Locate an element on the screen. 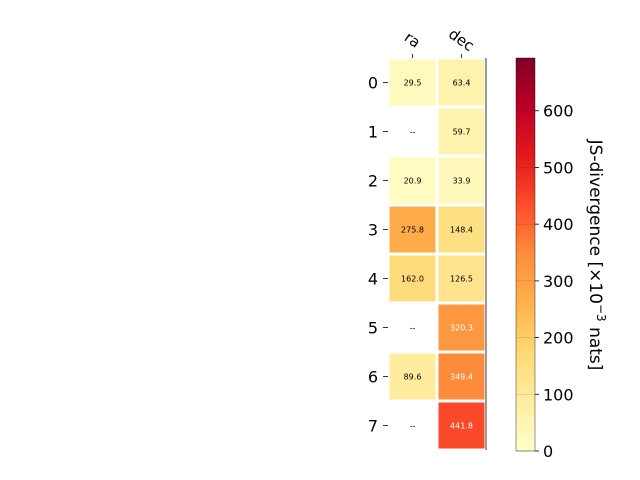 The width and height of the screenshot is (640, 480). cell-label-6-ra: 89.6 is located at coordinates (413, 377).